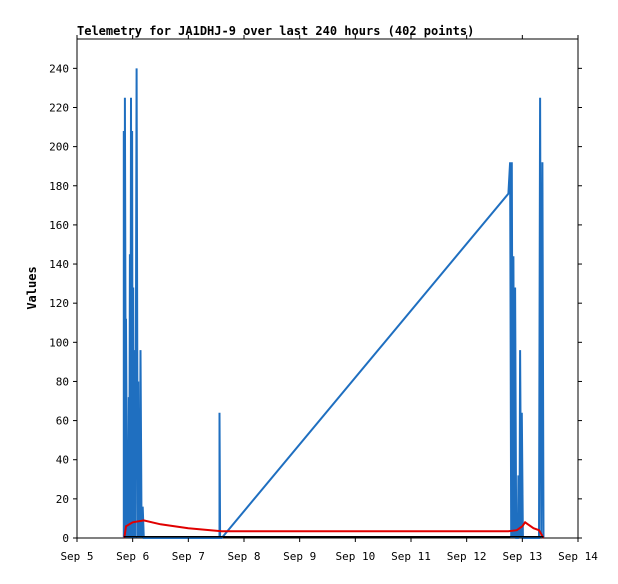  I want to click on y-axis-label: Values, so click(32, 287).